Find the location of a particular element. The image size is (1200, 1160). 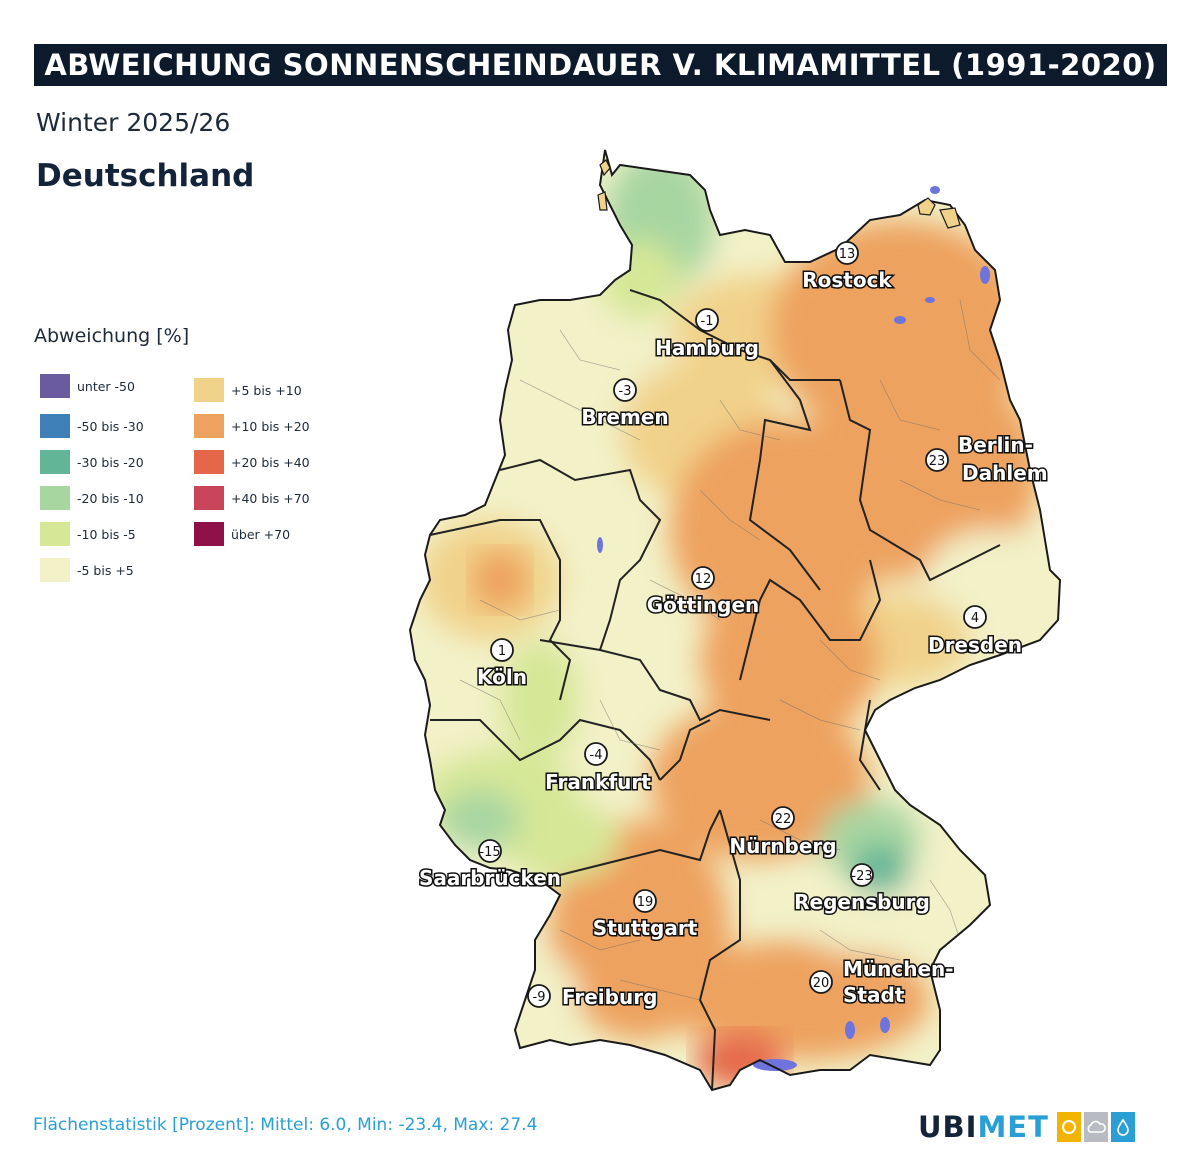

brand-wordmark: UBIMET is located at coordinates (983, 1127).